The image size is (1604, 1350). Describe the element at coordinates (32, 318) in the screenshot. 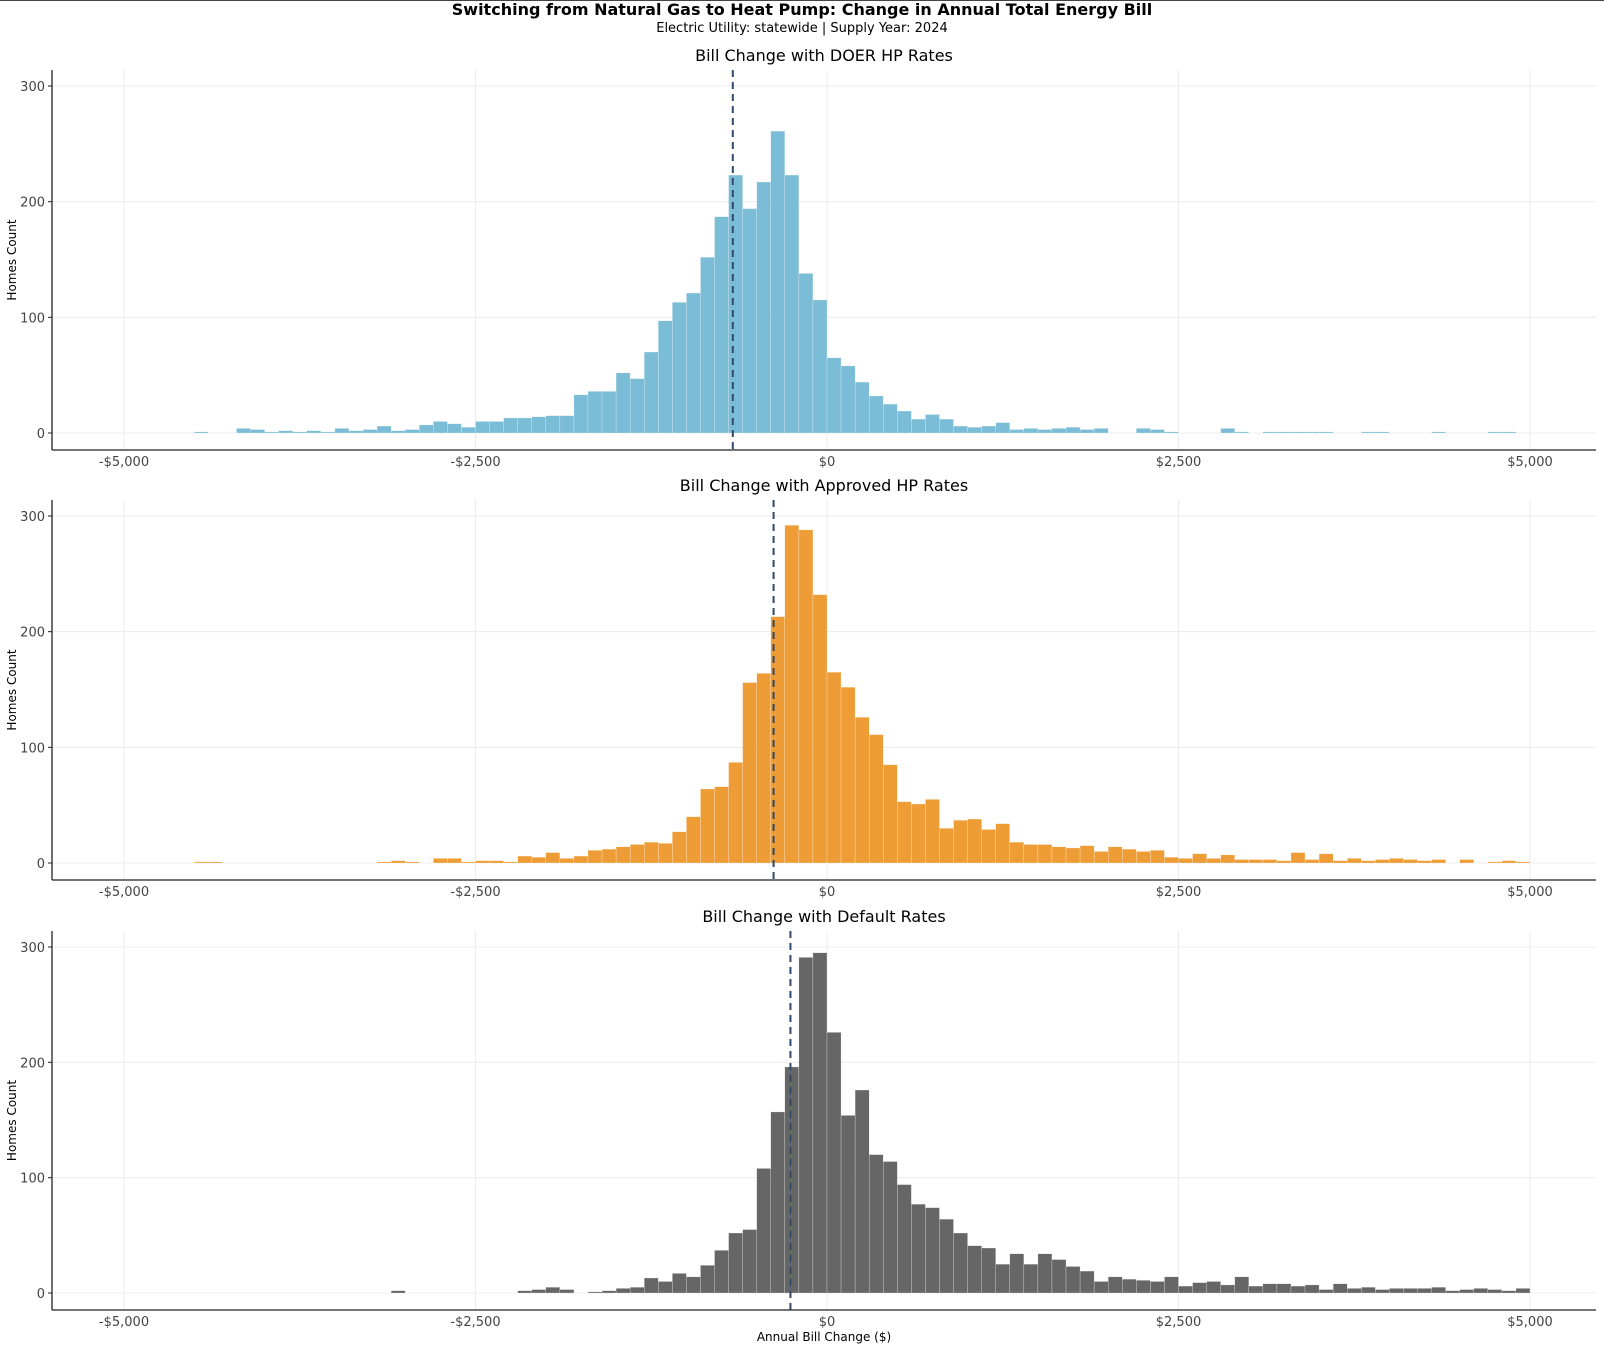

I see `y-tick-label: 100` at that location.